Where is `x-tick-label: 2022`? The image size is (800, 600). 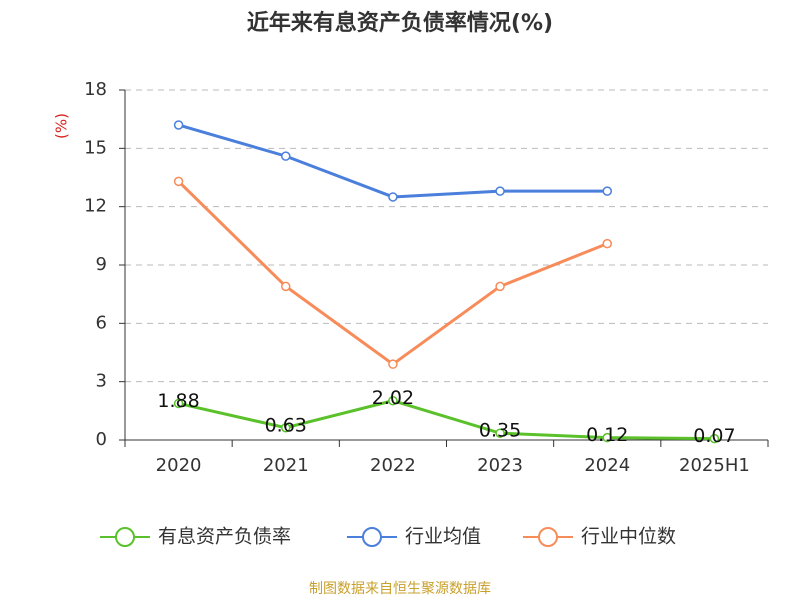 x-tick-label: 2022 is located at coordinates (393, 465).